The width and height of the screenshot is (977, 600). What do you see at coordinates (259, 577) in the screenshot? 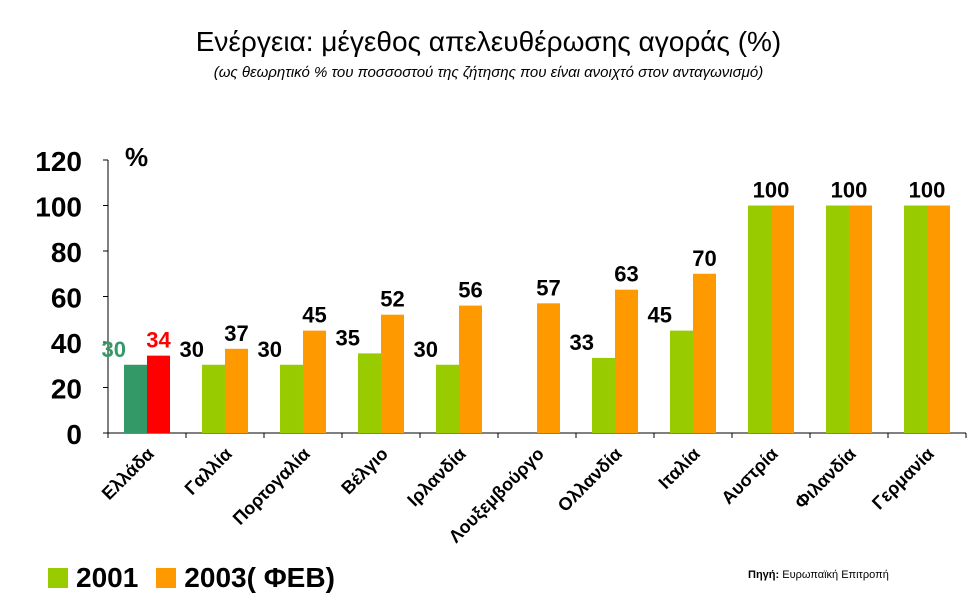
I see `legend-label-2003: 2003( ΦΕΒ)` at bounding box center [259, 577].